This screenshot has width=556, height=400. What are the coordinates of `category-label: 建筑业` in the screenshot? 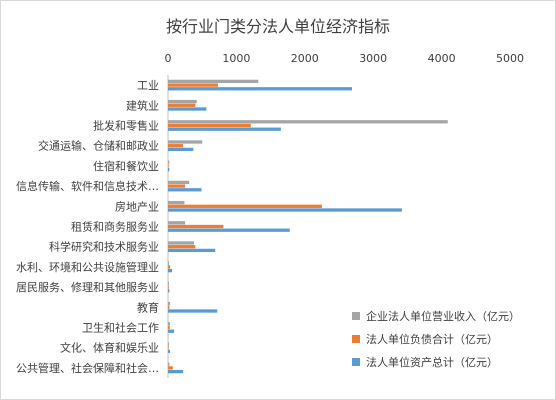 It's located at (142, 105).